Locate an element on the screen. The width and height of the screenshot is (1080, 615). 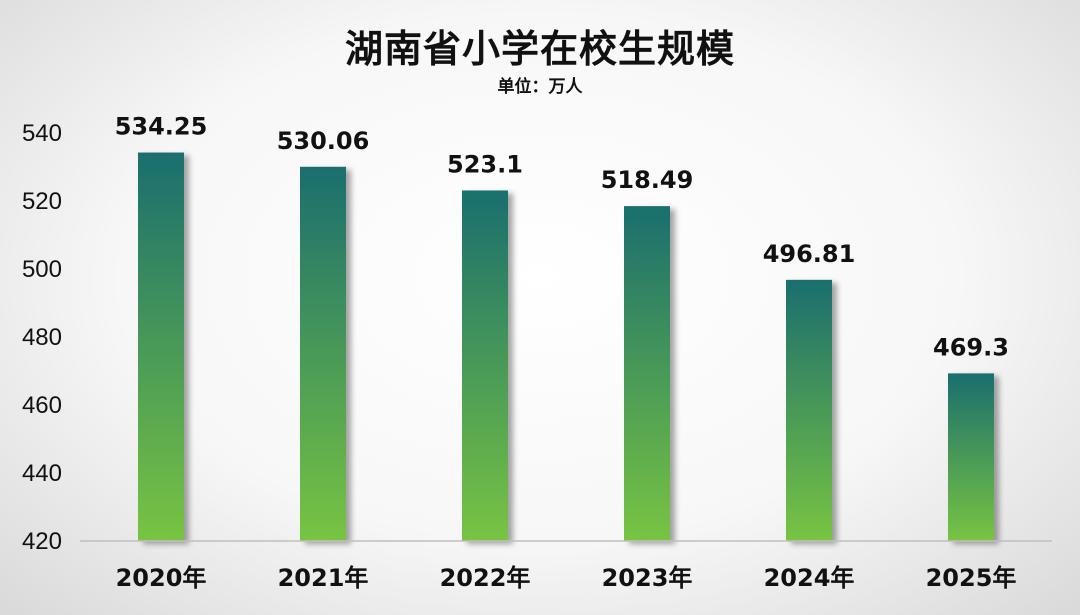
y-tick-label: 500 is located at coordinates (42, 269).